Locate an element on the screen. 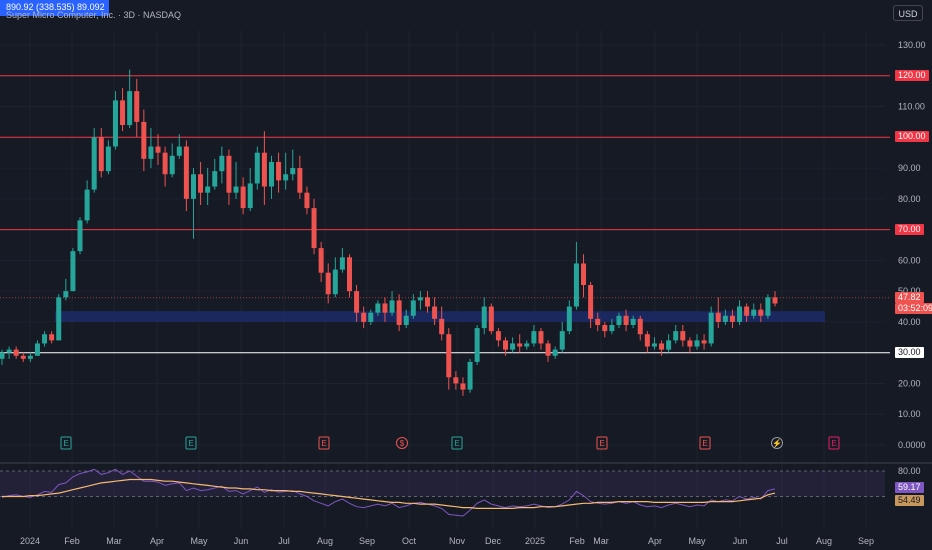 This screenshot has width=932, height=550. price-tick-label: 130.00 is located at coordinates (912, 45).